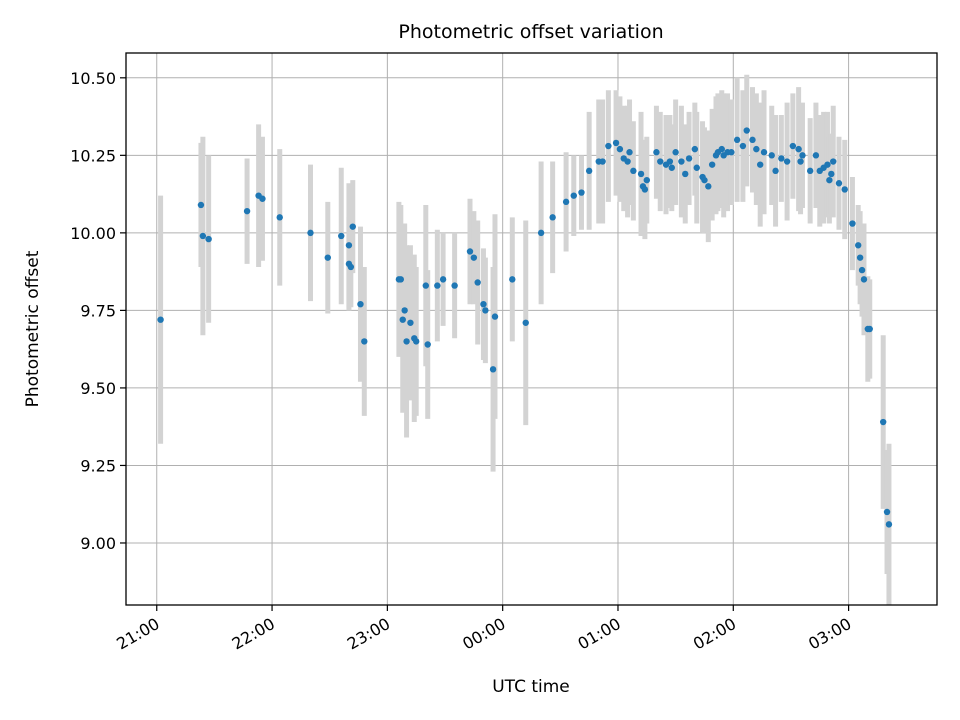 This screenshot has height=720, width=960. I want to click on y-axis-ticks: 9.00 9.25 9.50 9.75 10.00 10.25 10.50, so click(98, 311).